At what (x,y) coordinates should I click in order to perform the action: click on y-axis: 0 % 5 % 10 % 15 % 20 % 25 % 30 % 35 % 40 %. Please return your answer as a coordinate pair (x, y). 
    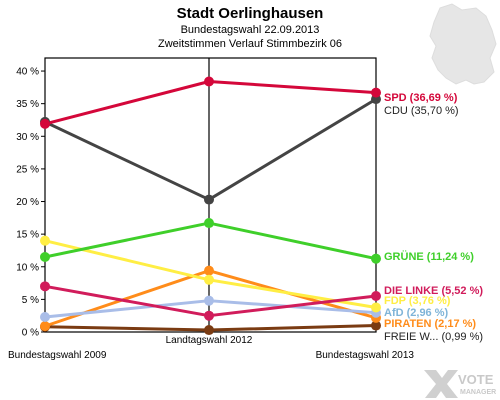
    Looking at the image, I should click on (30, 203).